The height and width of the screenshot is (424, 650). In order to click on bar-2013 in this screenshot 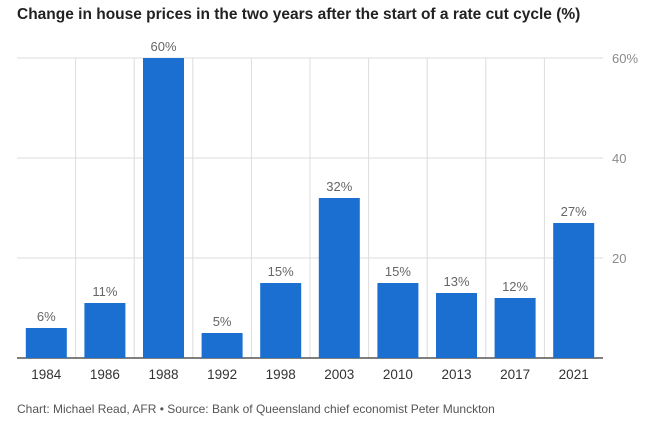, I will do `click(456, 325)`.